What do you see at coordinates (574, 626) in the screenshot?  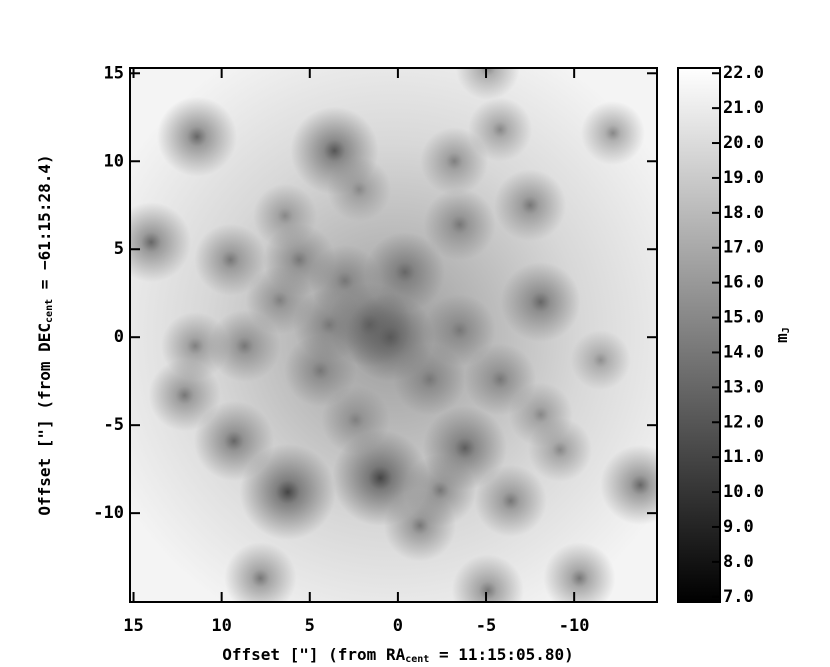 I see `x-tick-label: -10` at bounding box center [574, 626].